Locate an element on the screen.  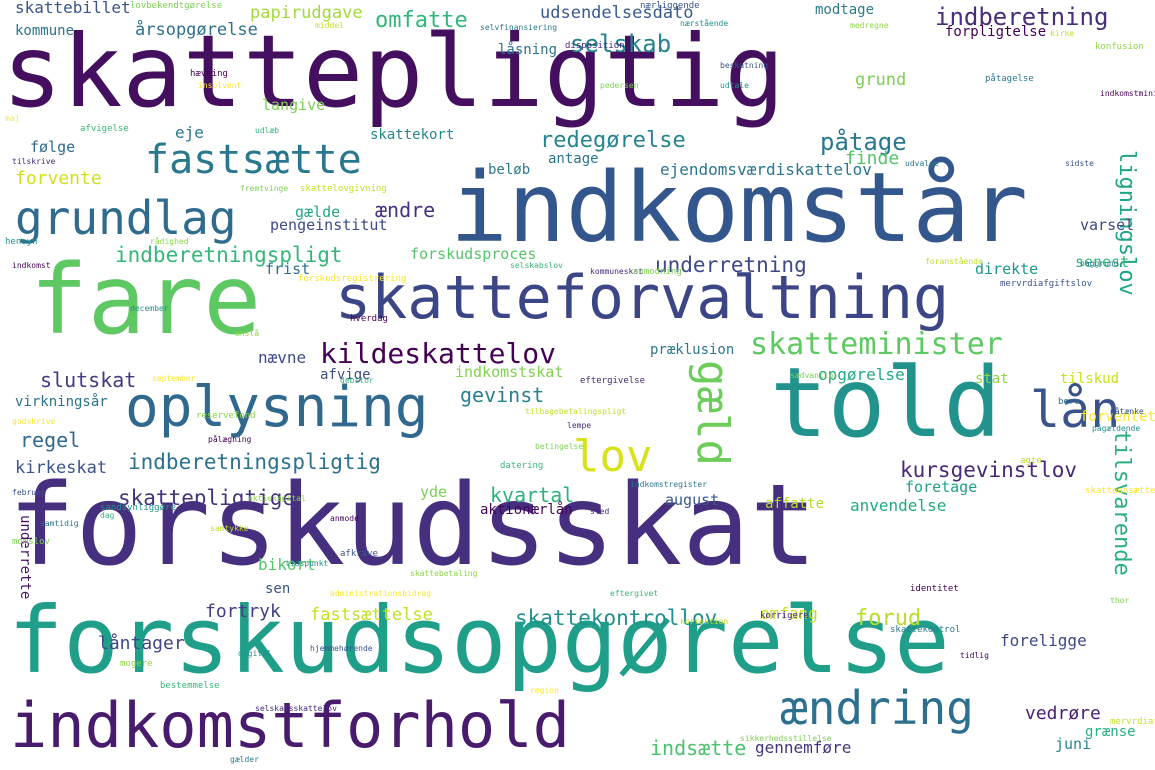
small-word: forskudsregistrering is located at coordinates (352, 279).